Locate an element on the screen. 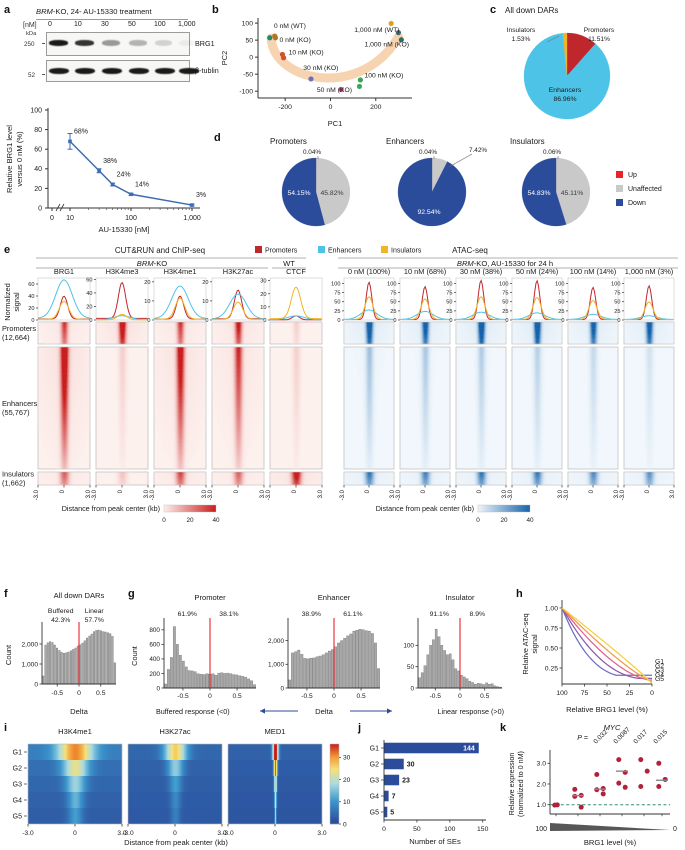 Image resolution: width=685 pixels, height=850 pixels. svg-text: 10 nM (KO) is located at coordinates (306, 52).